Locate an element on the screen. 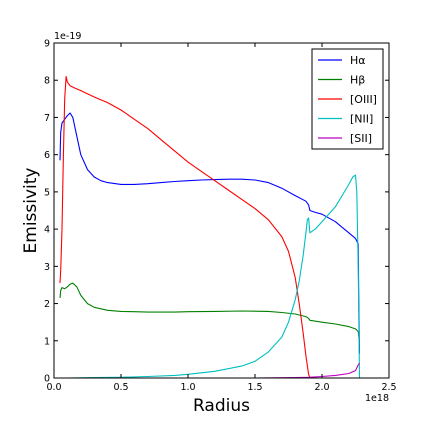 The width and height of the screenshot is (432, 432). x-tick-label: 0.0 is located at coordinates (53, 387).